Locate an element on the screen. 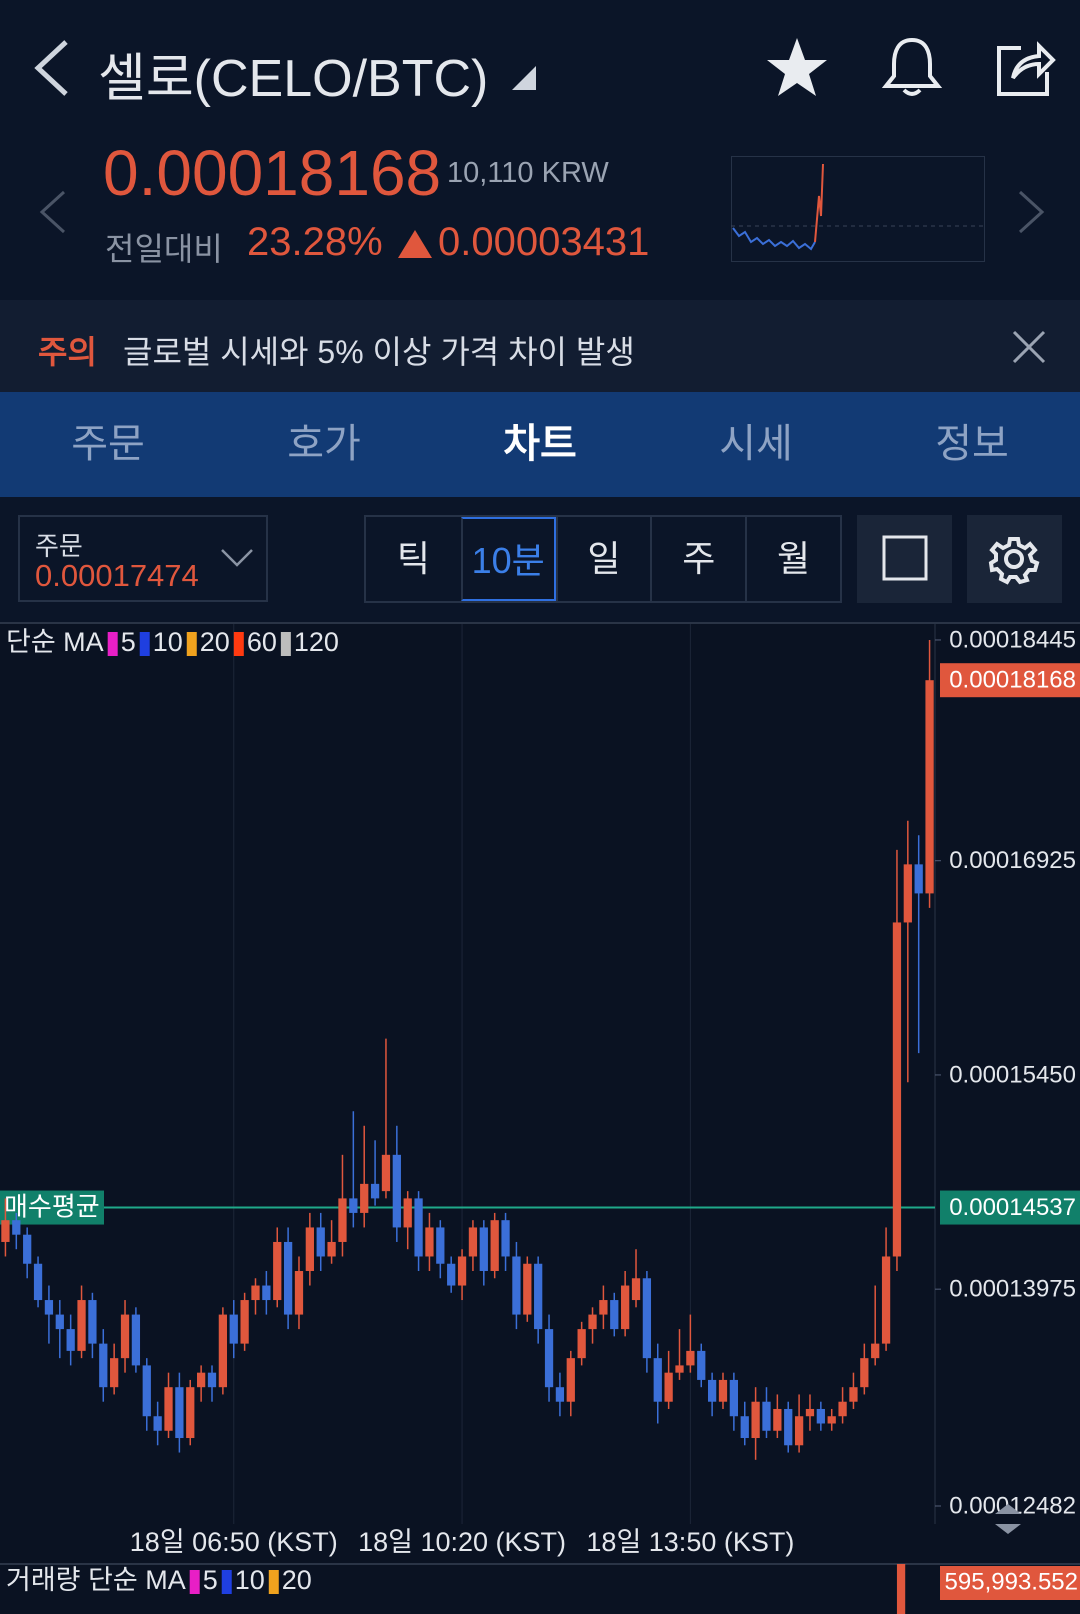  current-price-label: 0.00018168 is located at coordinates (1012, 680).